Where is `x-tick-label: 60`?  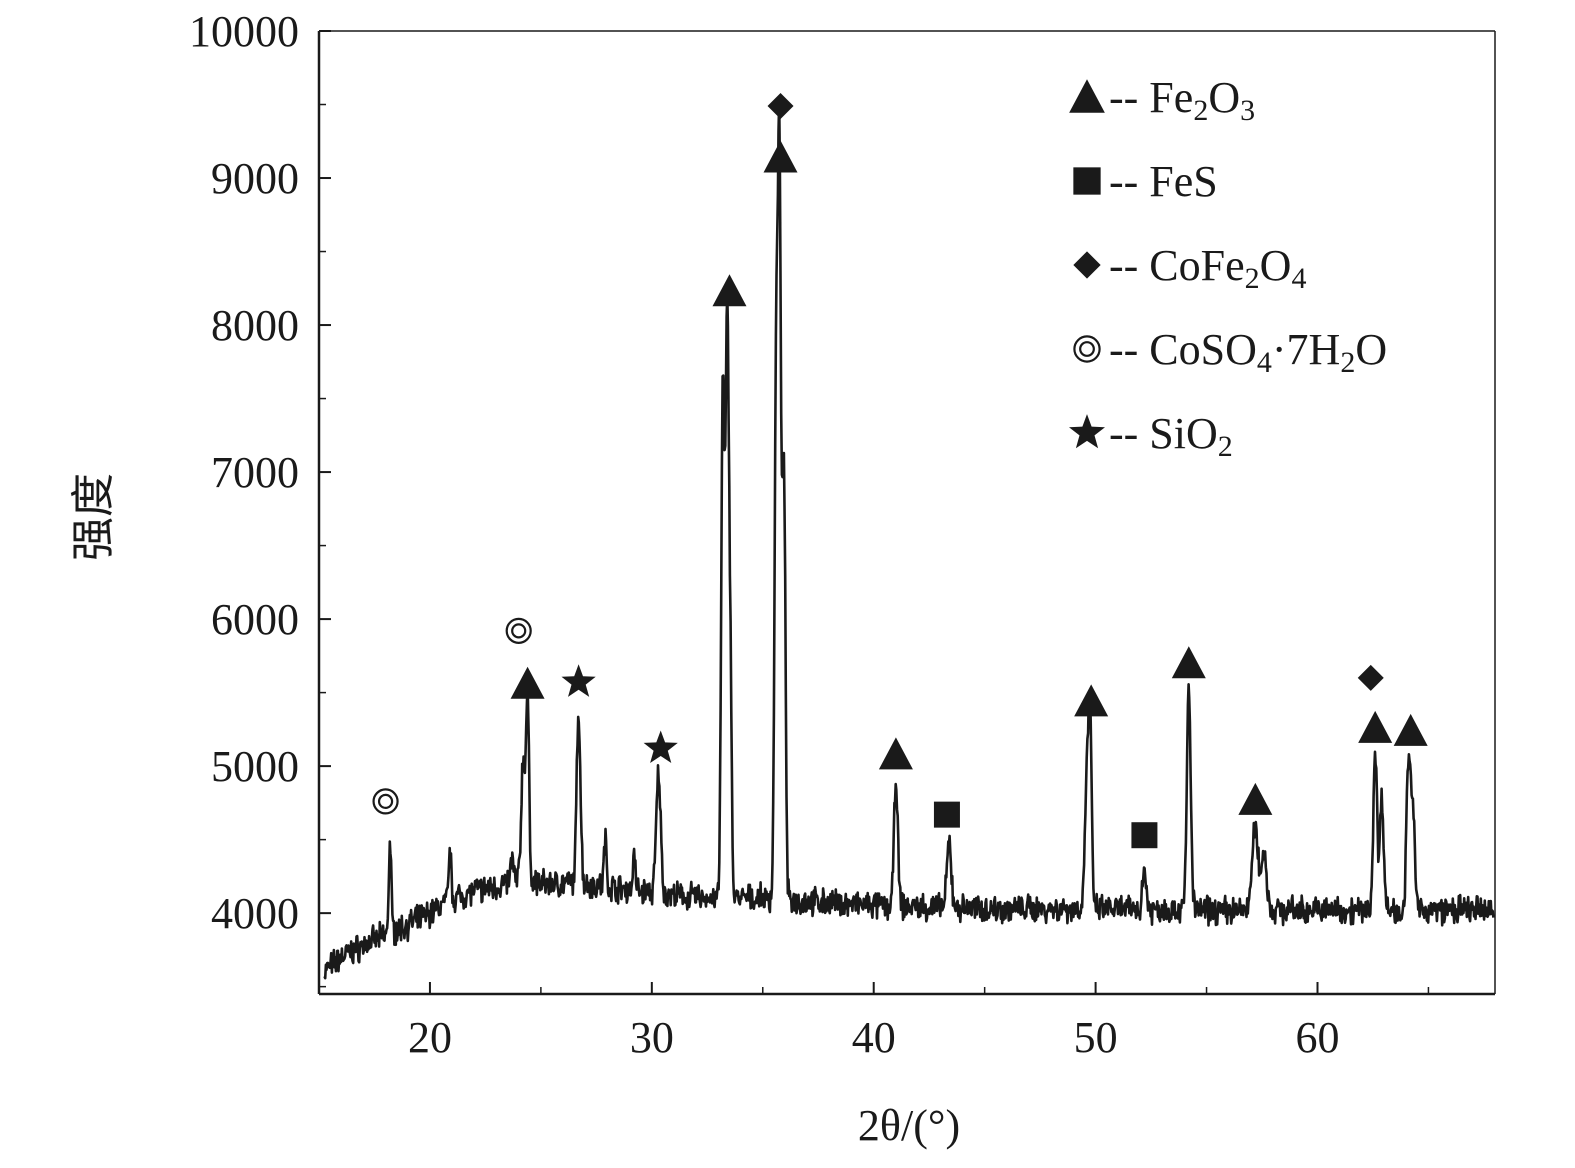
x-tick-label: 60 is located at coordinates (1317, 1037).